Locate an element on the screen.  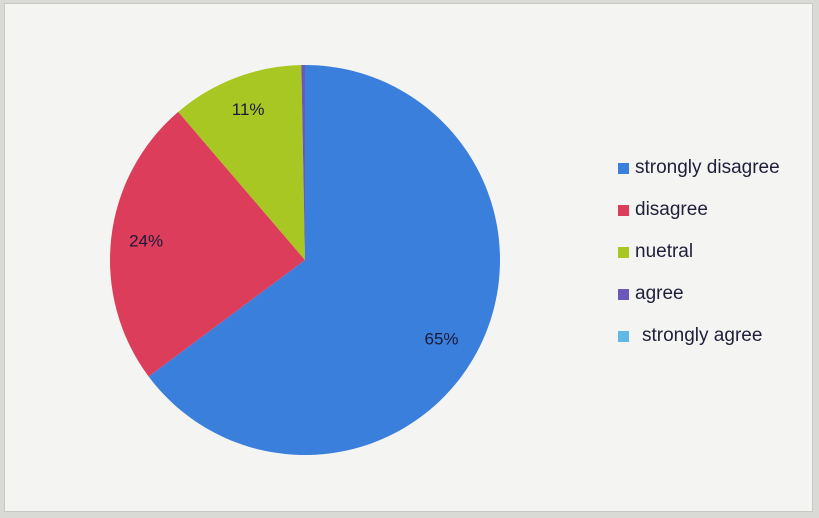
slice-label-strongly-disagree: 65% is located at coordinates (441, 338).